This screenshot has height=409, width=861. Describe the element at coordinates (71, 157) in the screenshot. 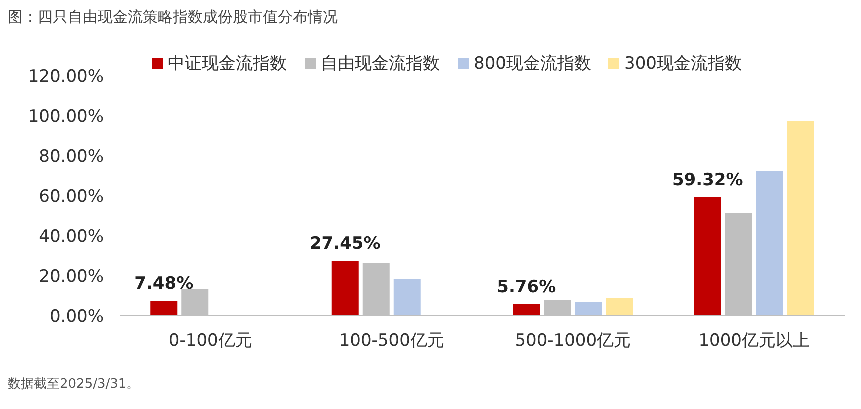

I see `y-tick-label: 80.00%` at that location.